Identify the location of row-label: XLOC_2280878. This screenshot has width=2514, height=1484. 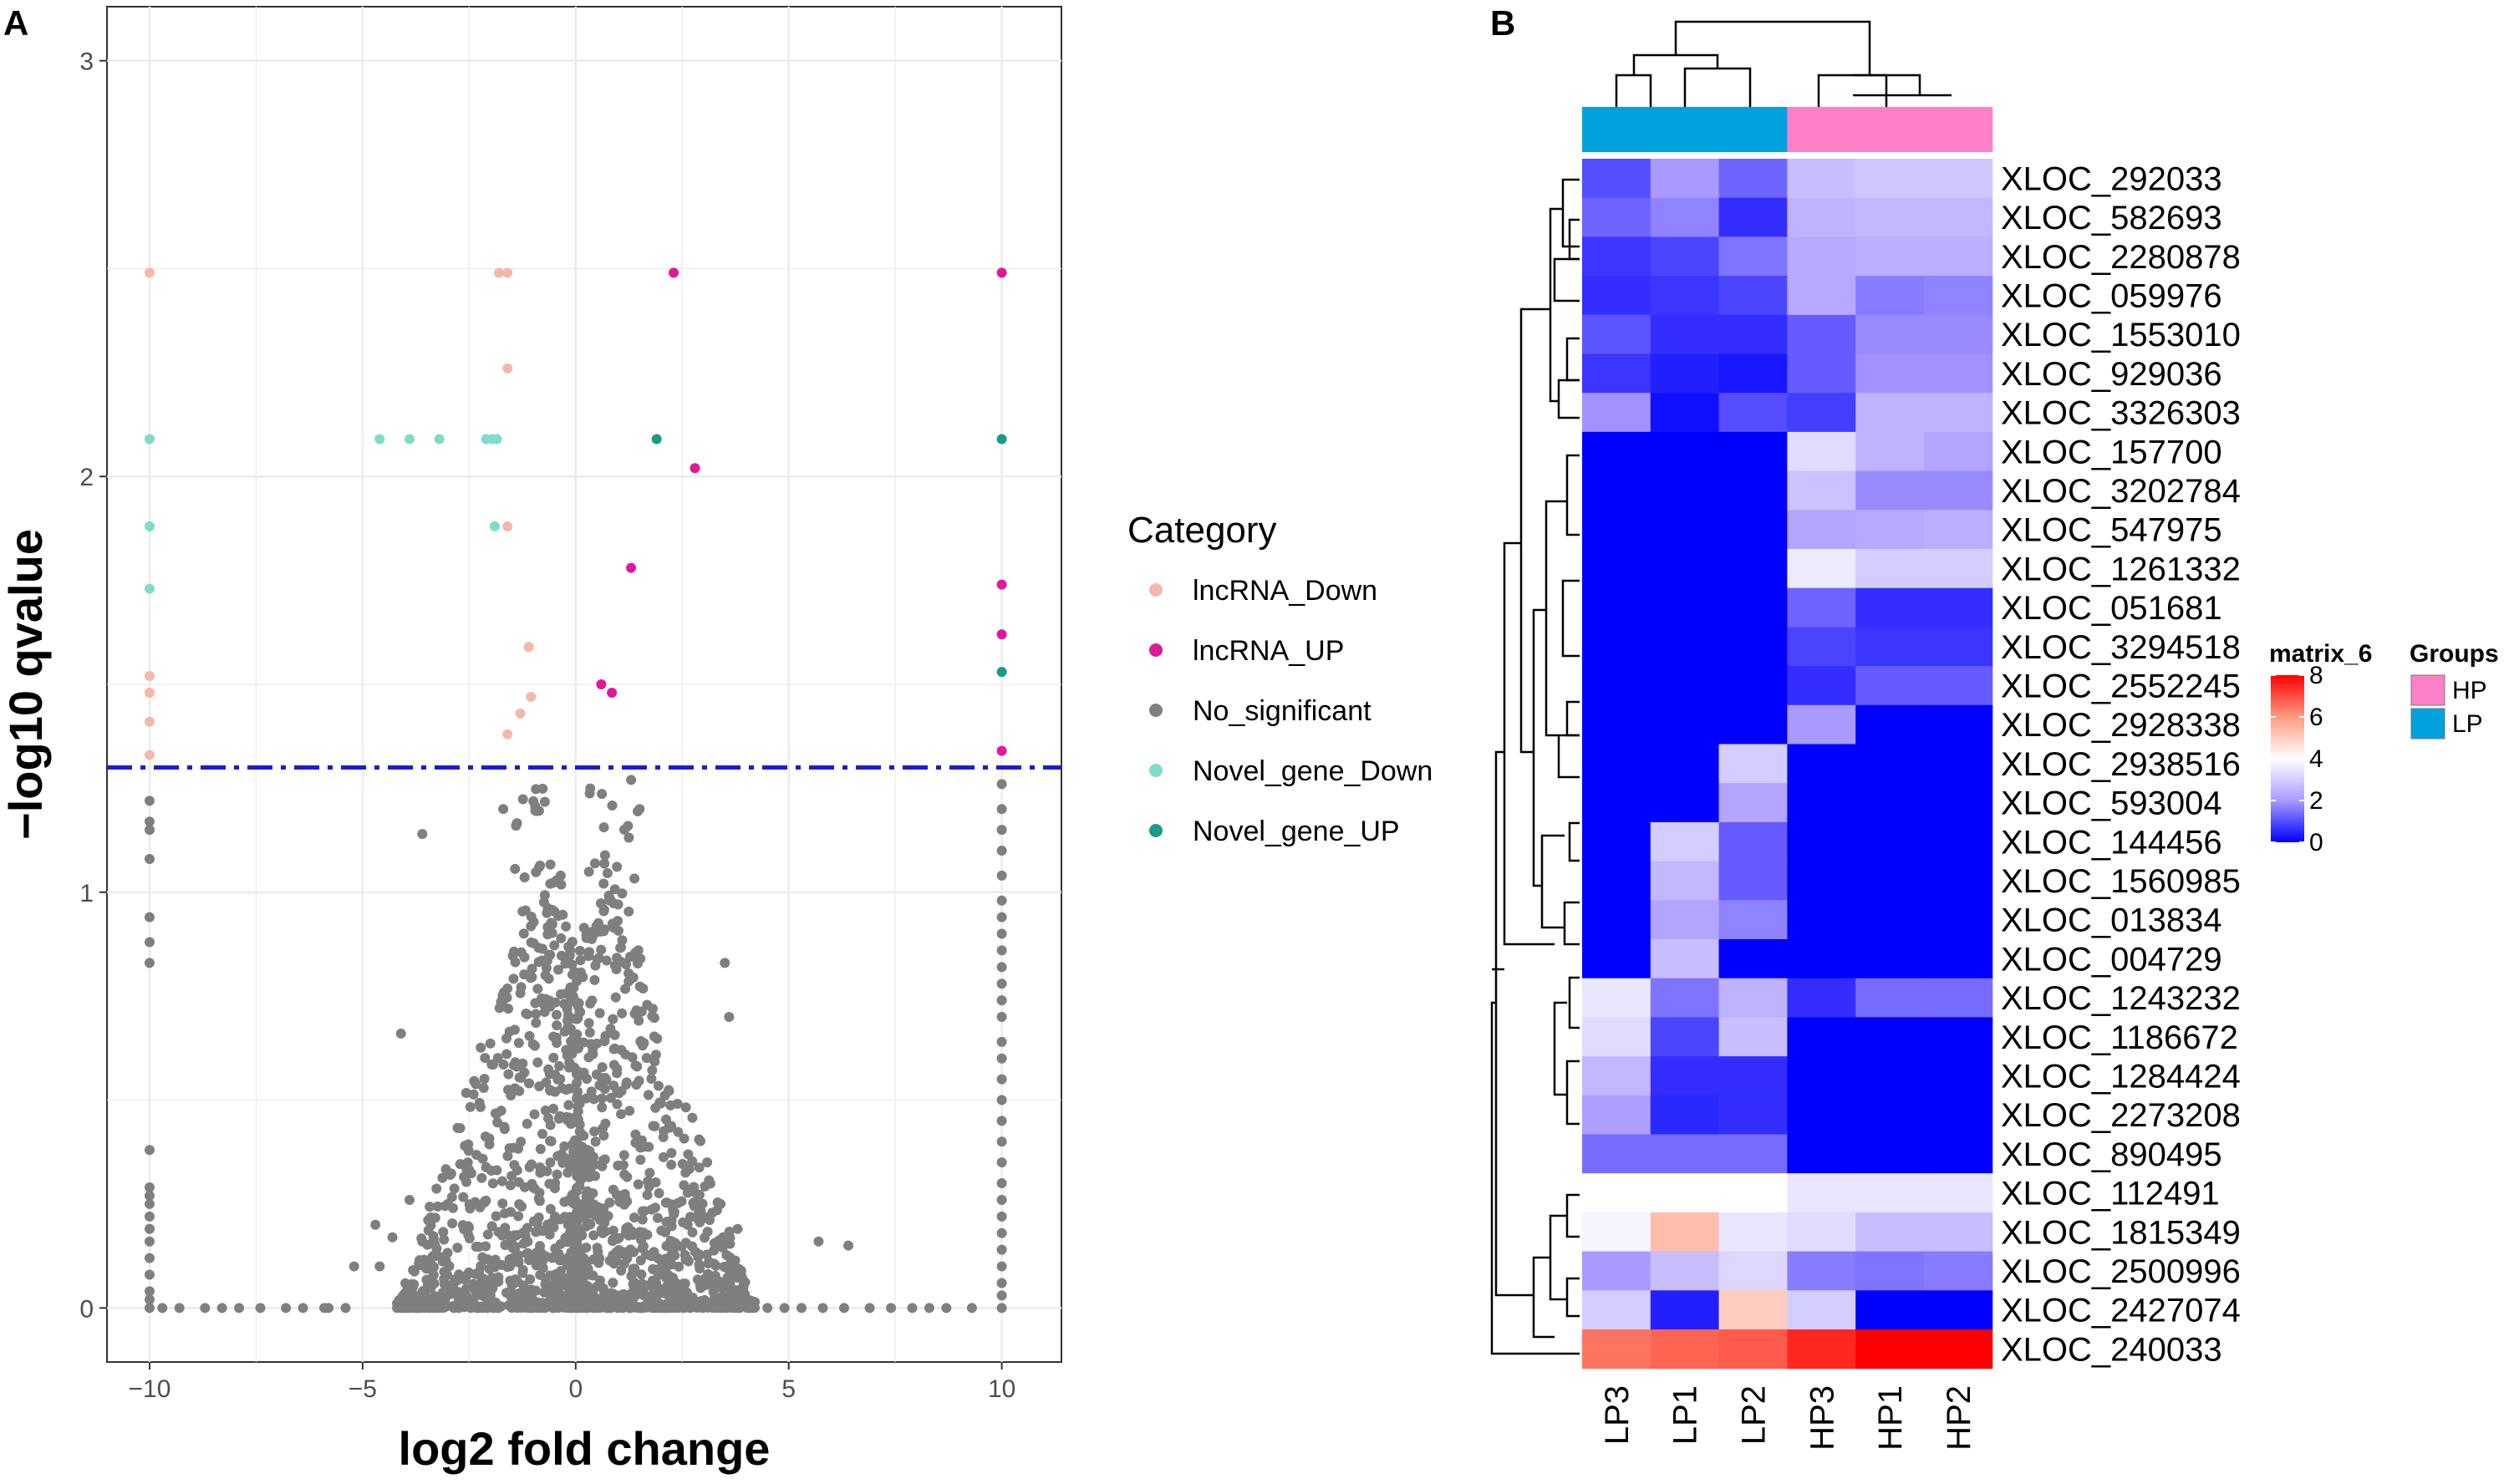
(2121, 257).